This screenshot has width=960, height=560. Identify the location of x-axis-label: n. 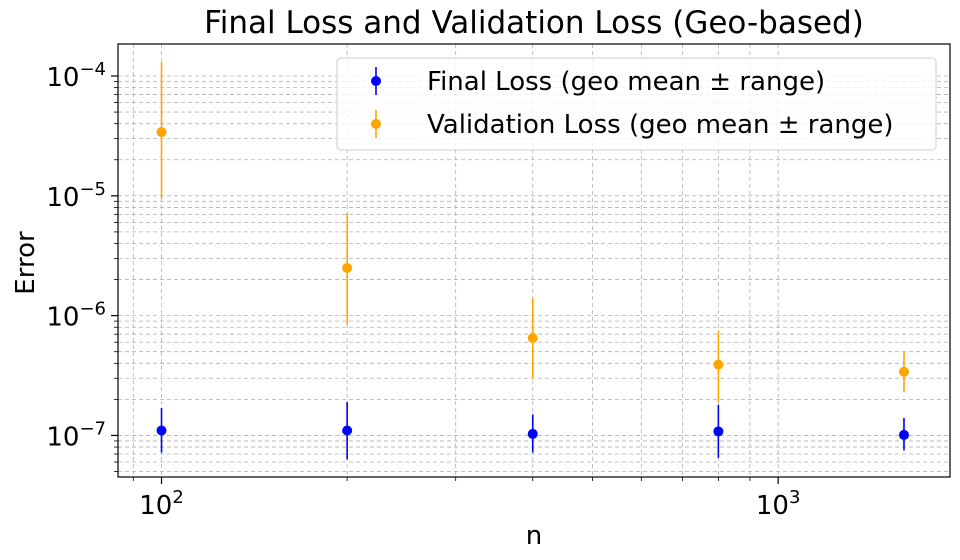
(534, 536).